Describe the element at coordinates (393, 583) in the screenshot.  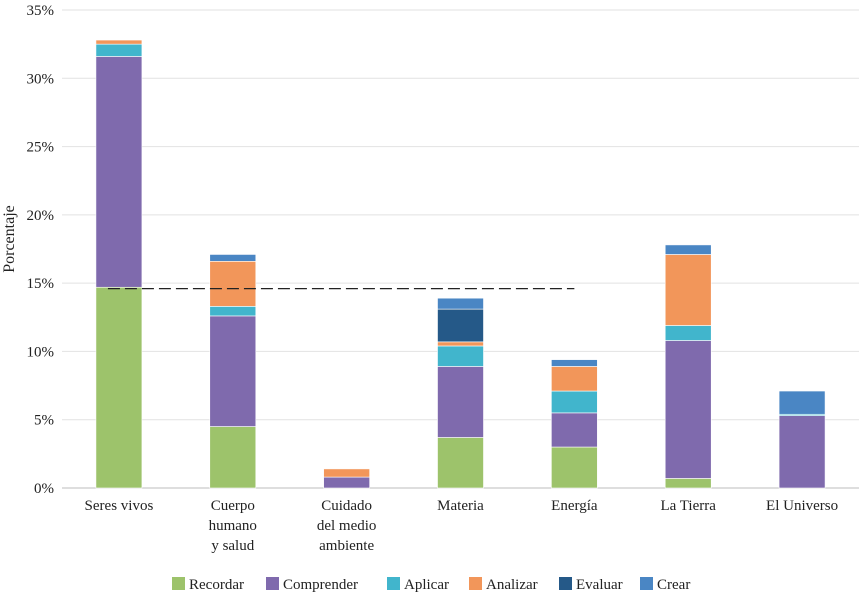
I see `legend-swatch-aplicar` at that location.